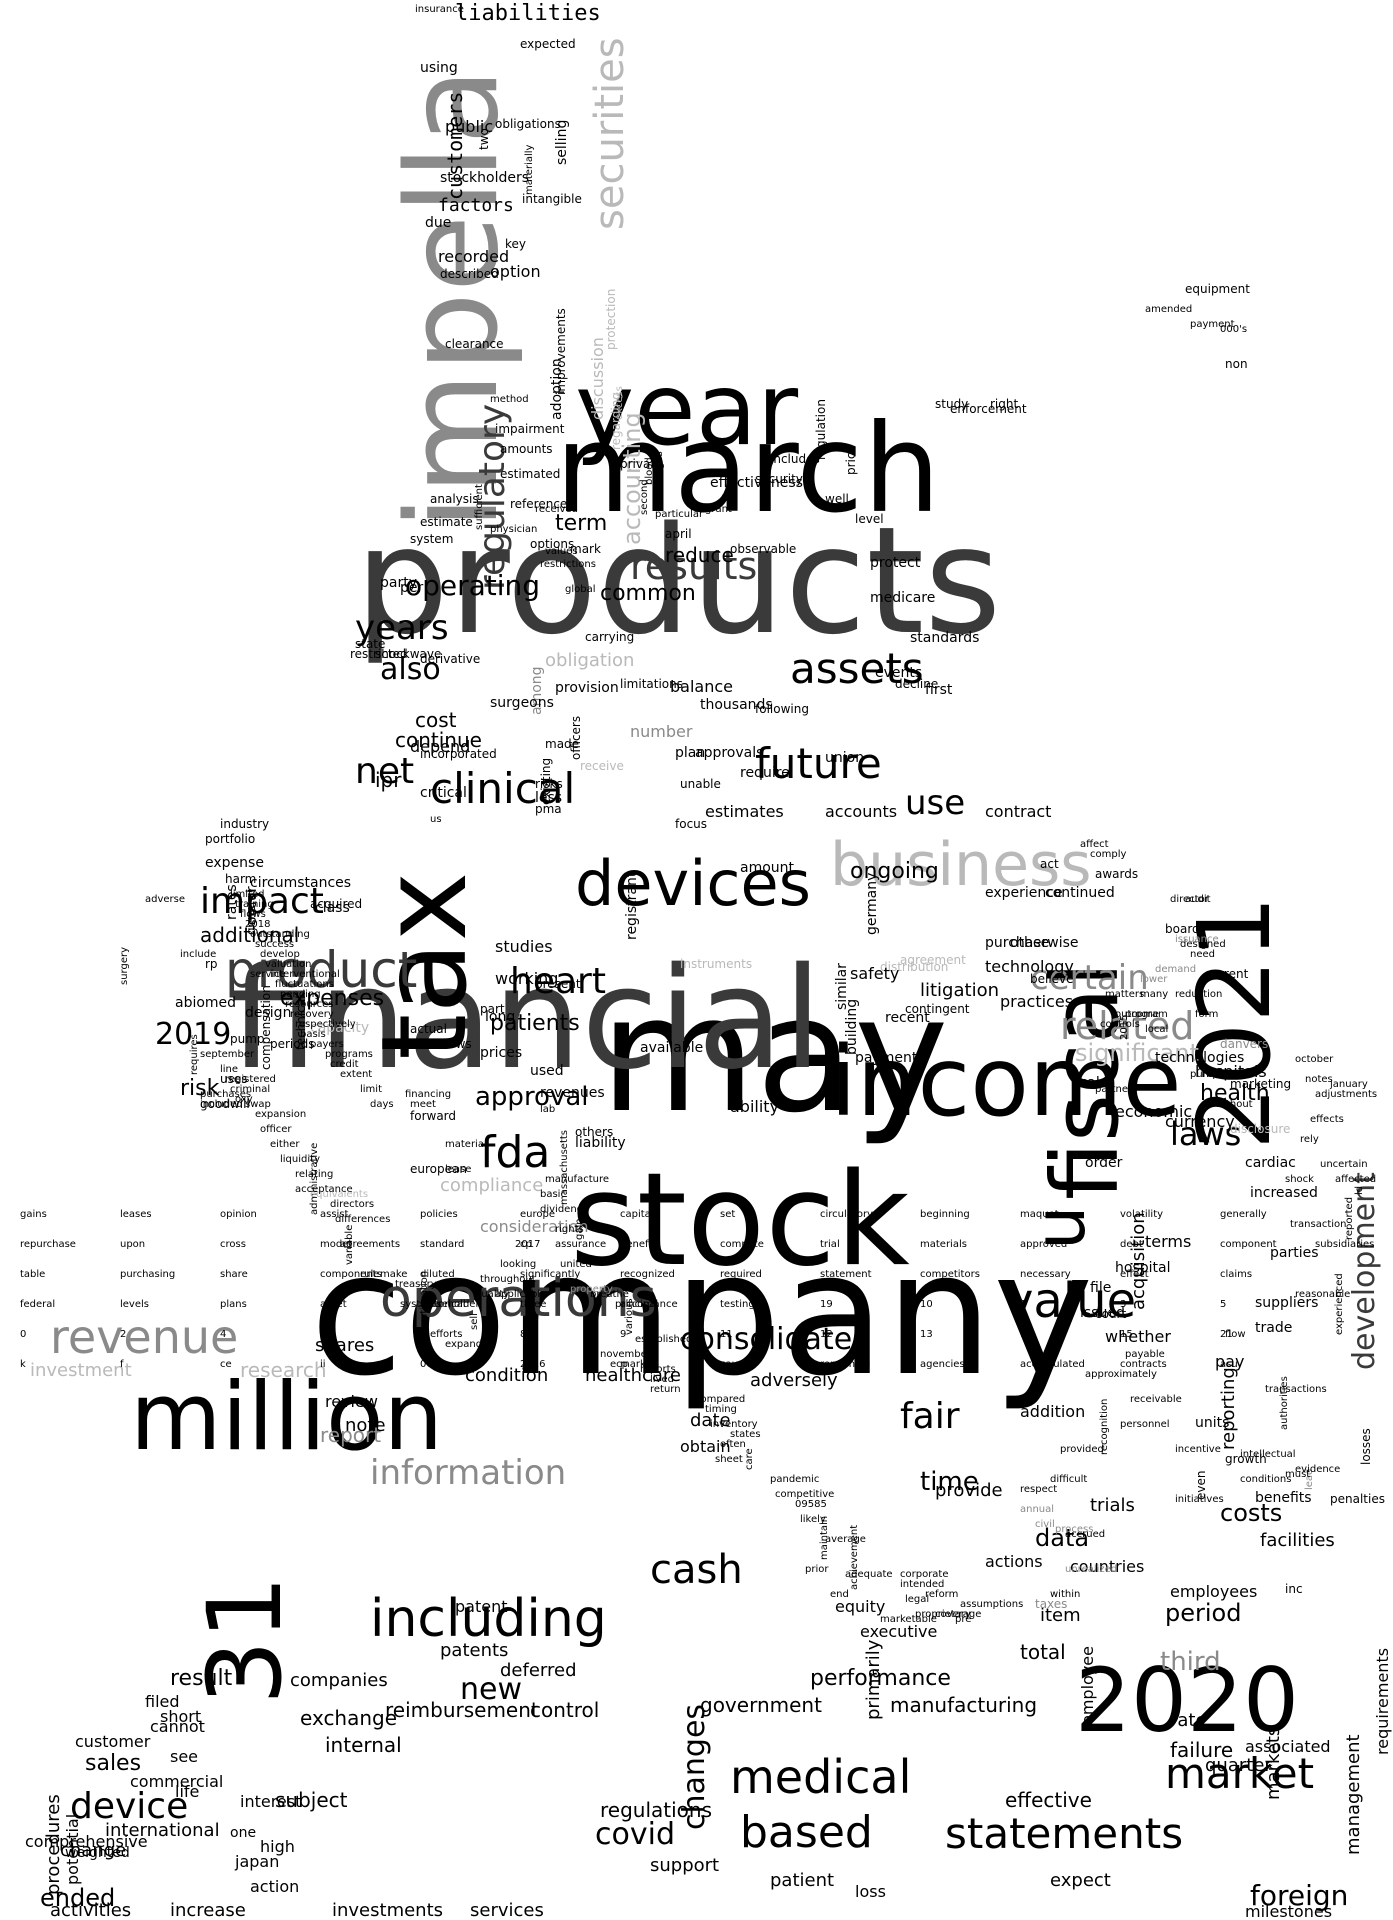 Image resolution: width=1393 pixels, height=1920 pixels. I want to click on cloud-word: recognized, so click(647, 1274).